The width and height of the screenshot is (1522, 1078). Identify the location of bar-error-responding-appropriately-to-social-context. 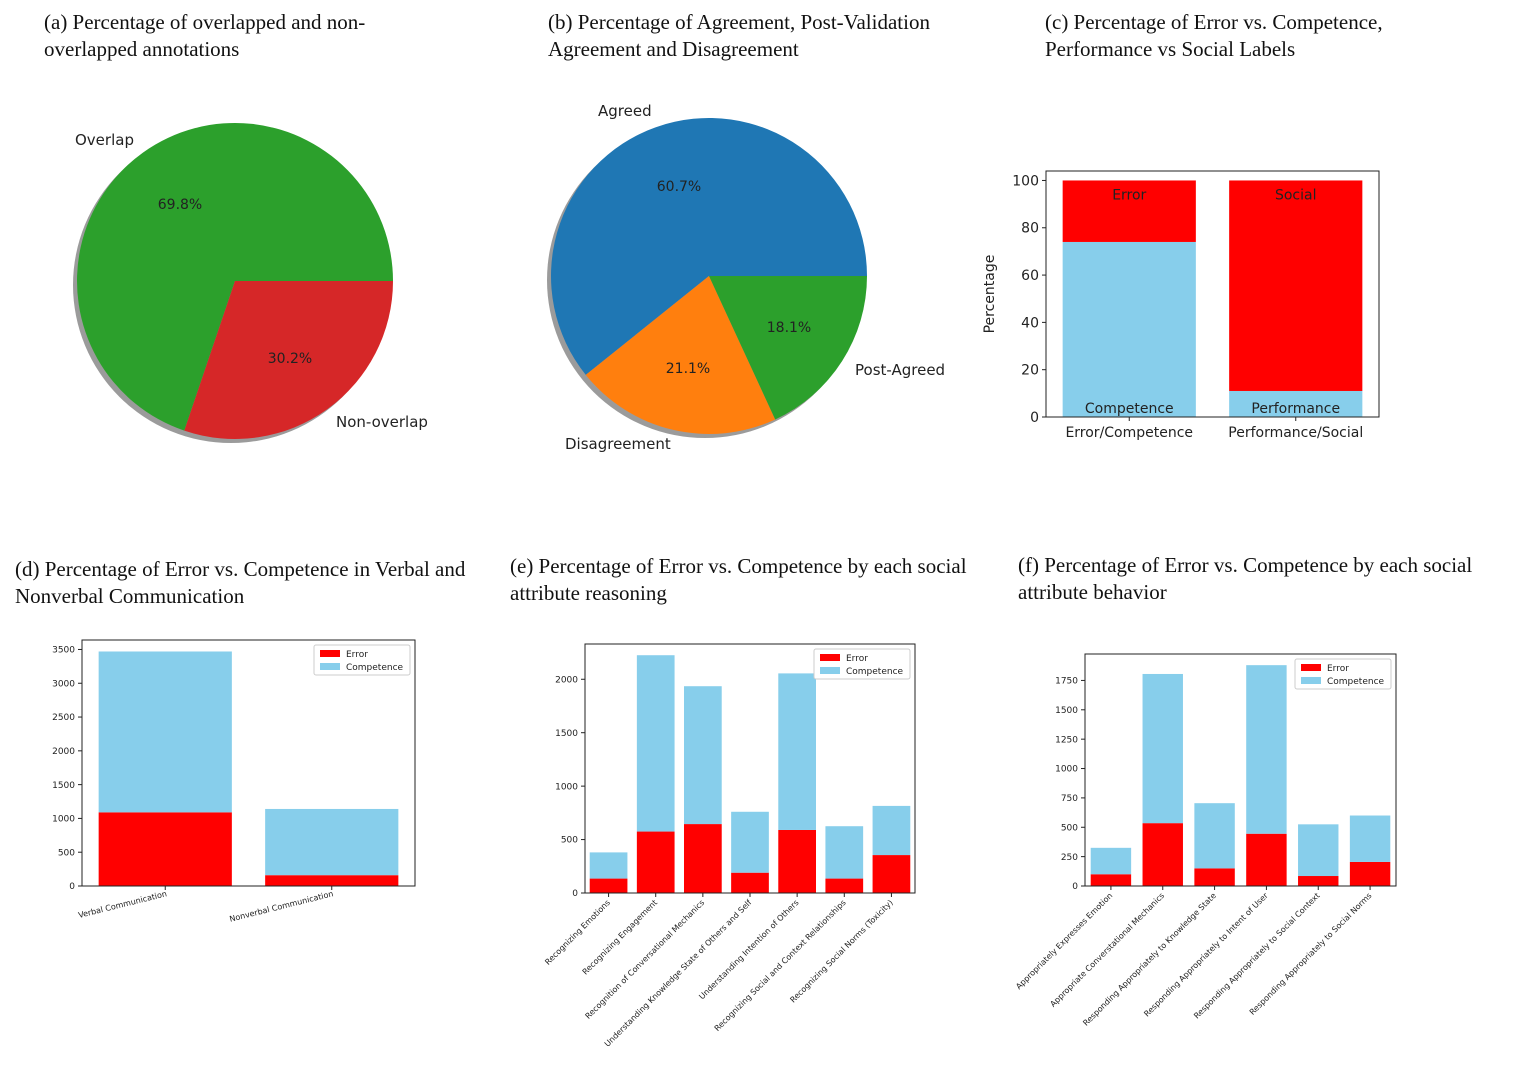
(1318, 881).